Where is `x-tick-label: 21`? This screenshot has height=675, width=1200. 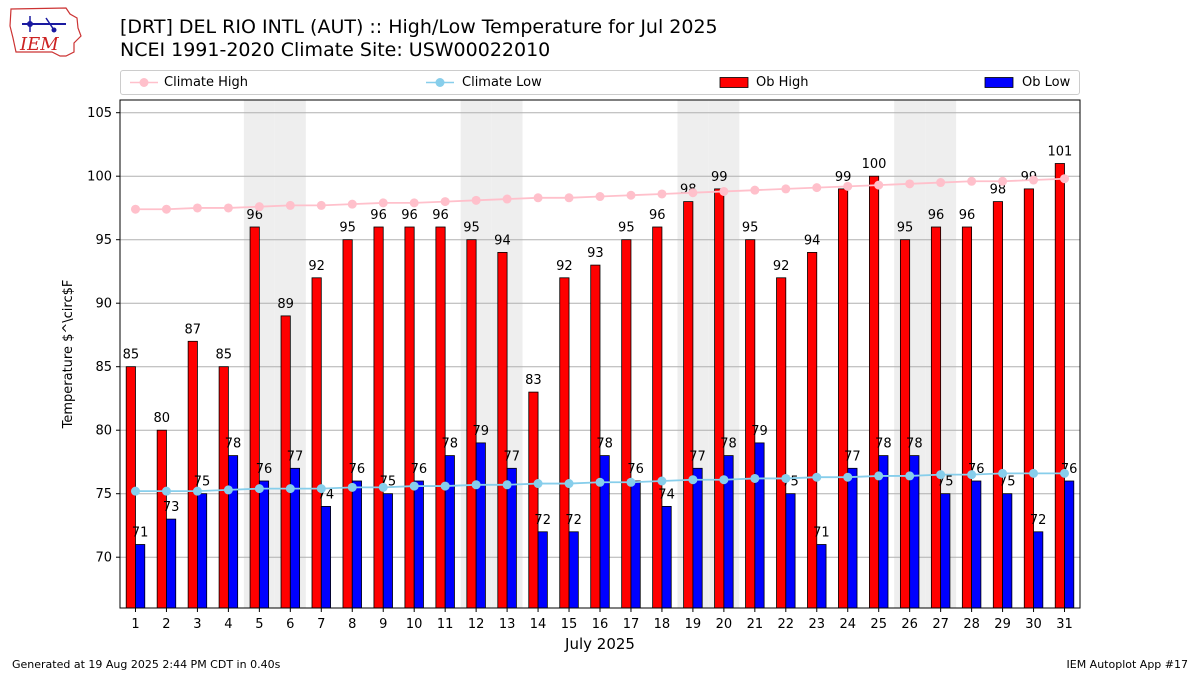
x-tick-label: 21 is located at coordinates (755, 624).